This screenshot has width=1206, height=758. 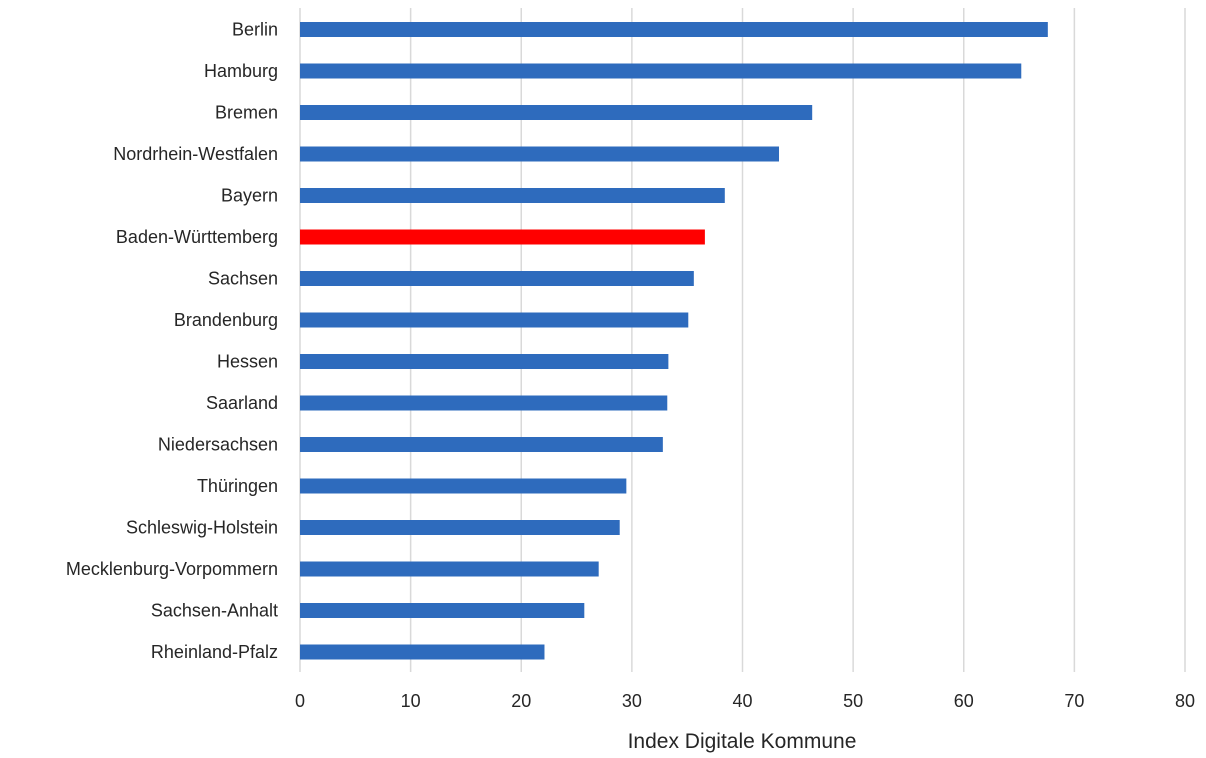 I want to click on bar-rheinland-pfalz, so click(x=422, y=652).